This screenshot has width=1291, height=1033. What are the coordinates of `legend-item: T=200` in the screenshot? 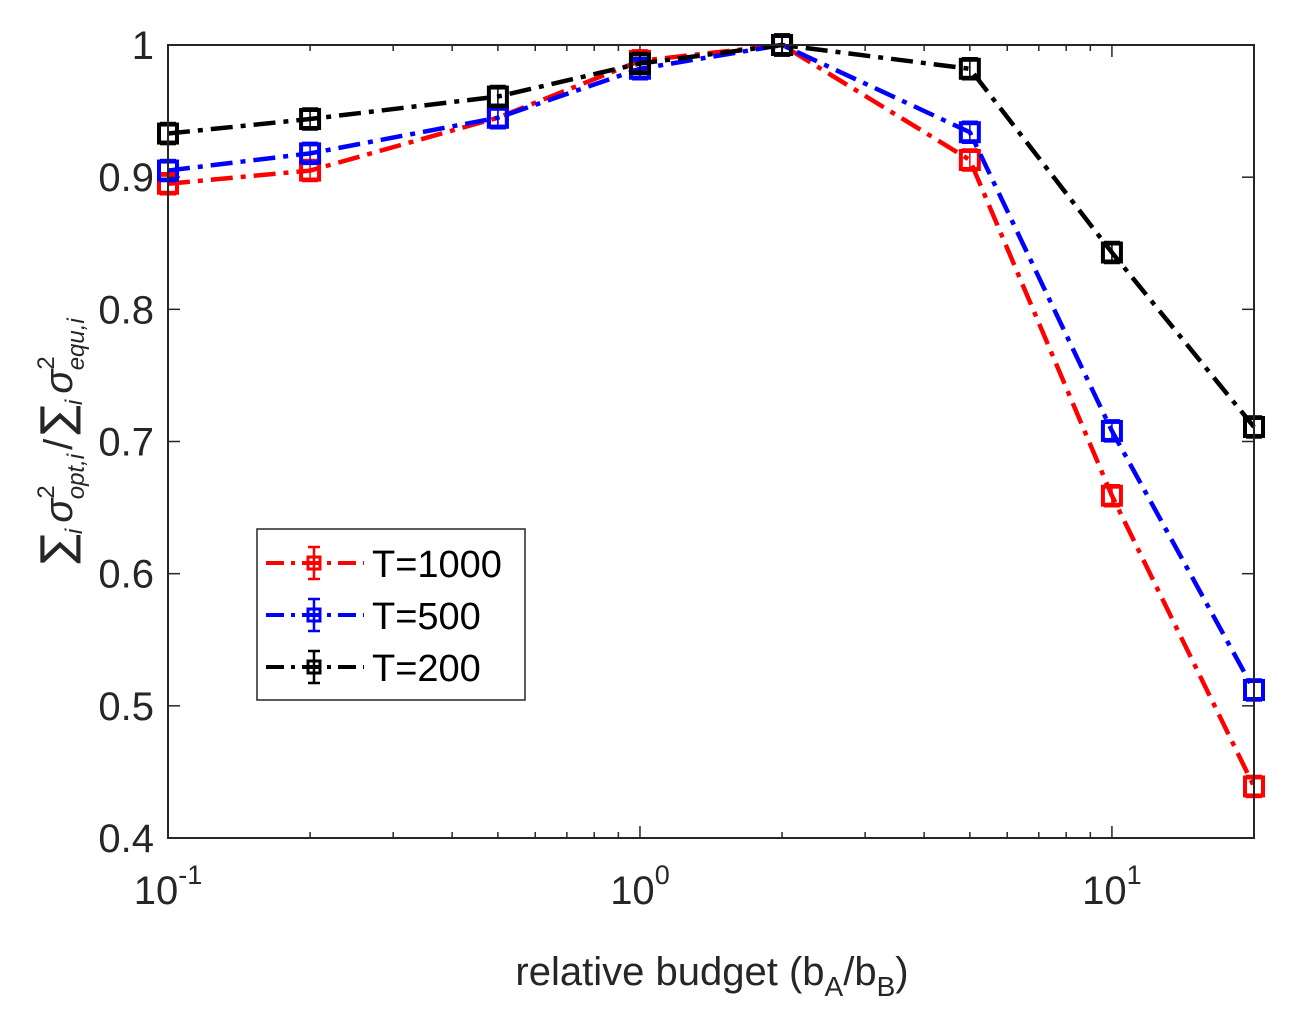 It's located at (373, 669).